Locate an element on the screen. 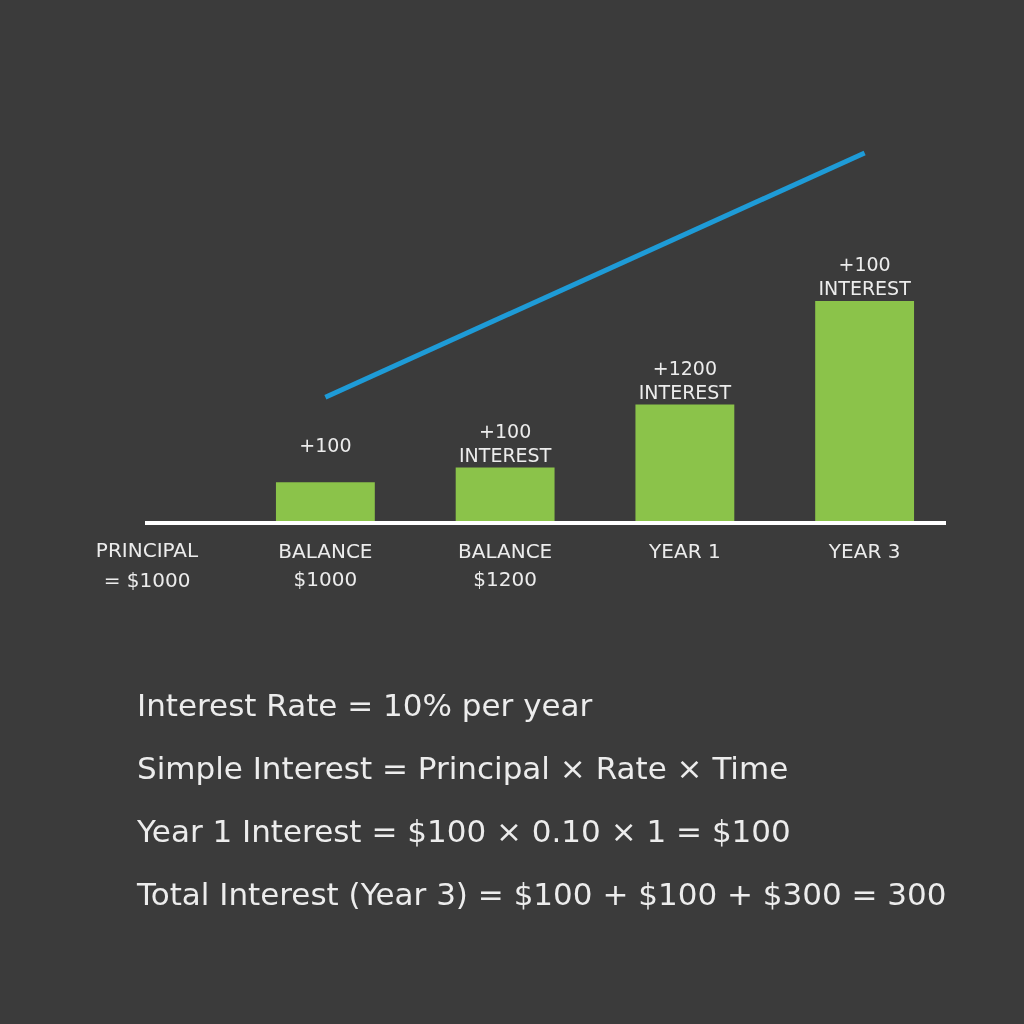 This screenshot has width=1024, height=1024. annotation: +100 is located at coordinates (325, 445).